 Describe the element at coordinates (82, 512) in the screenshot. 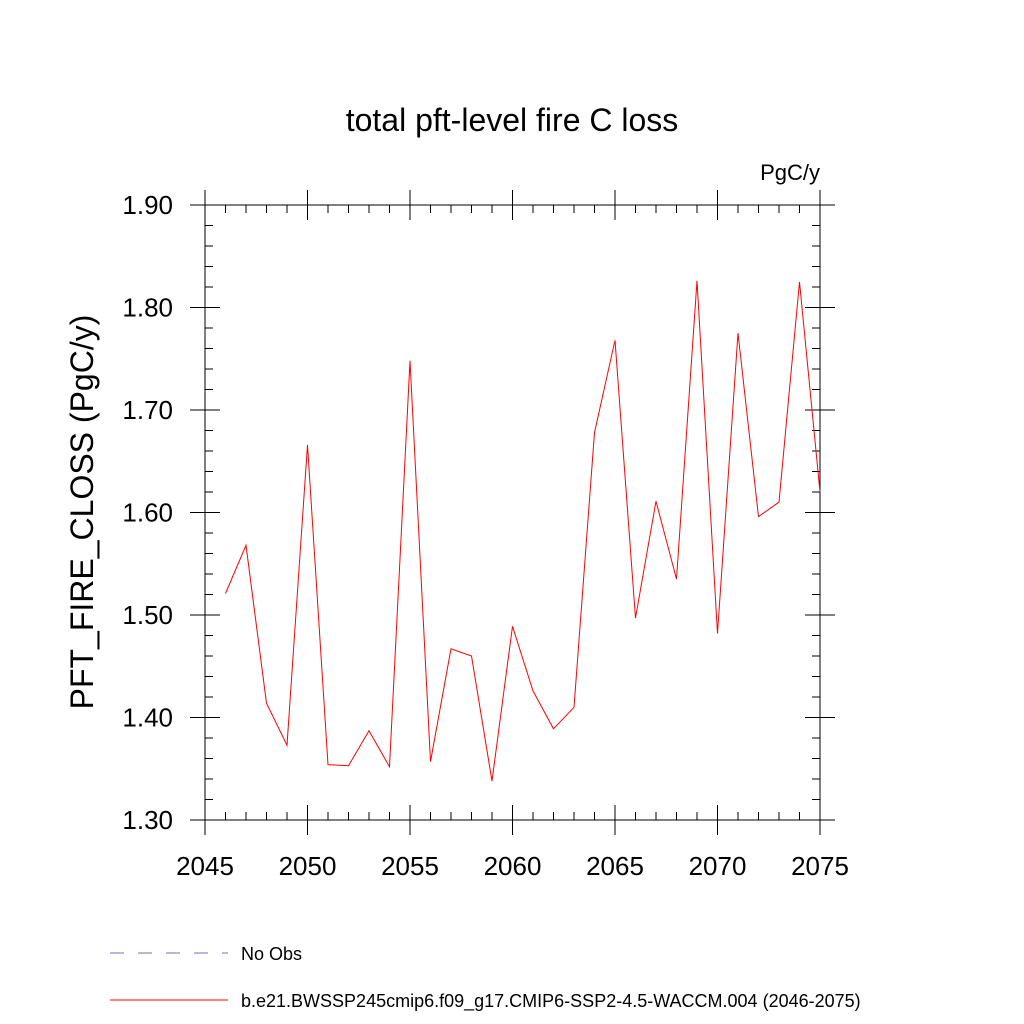

I see `y-axis-label: PFT_FIRE_CLOSS (PgC/y)` at that location.